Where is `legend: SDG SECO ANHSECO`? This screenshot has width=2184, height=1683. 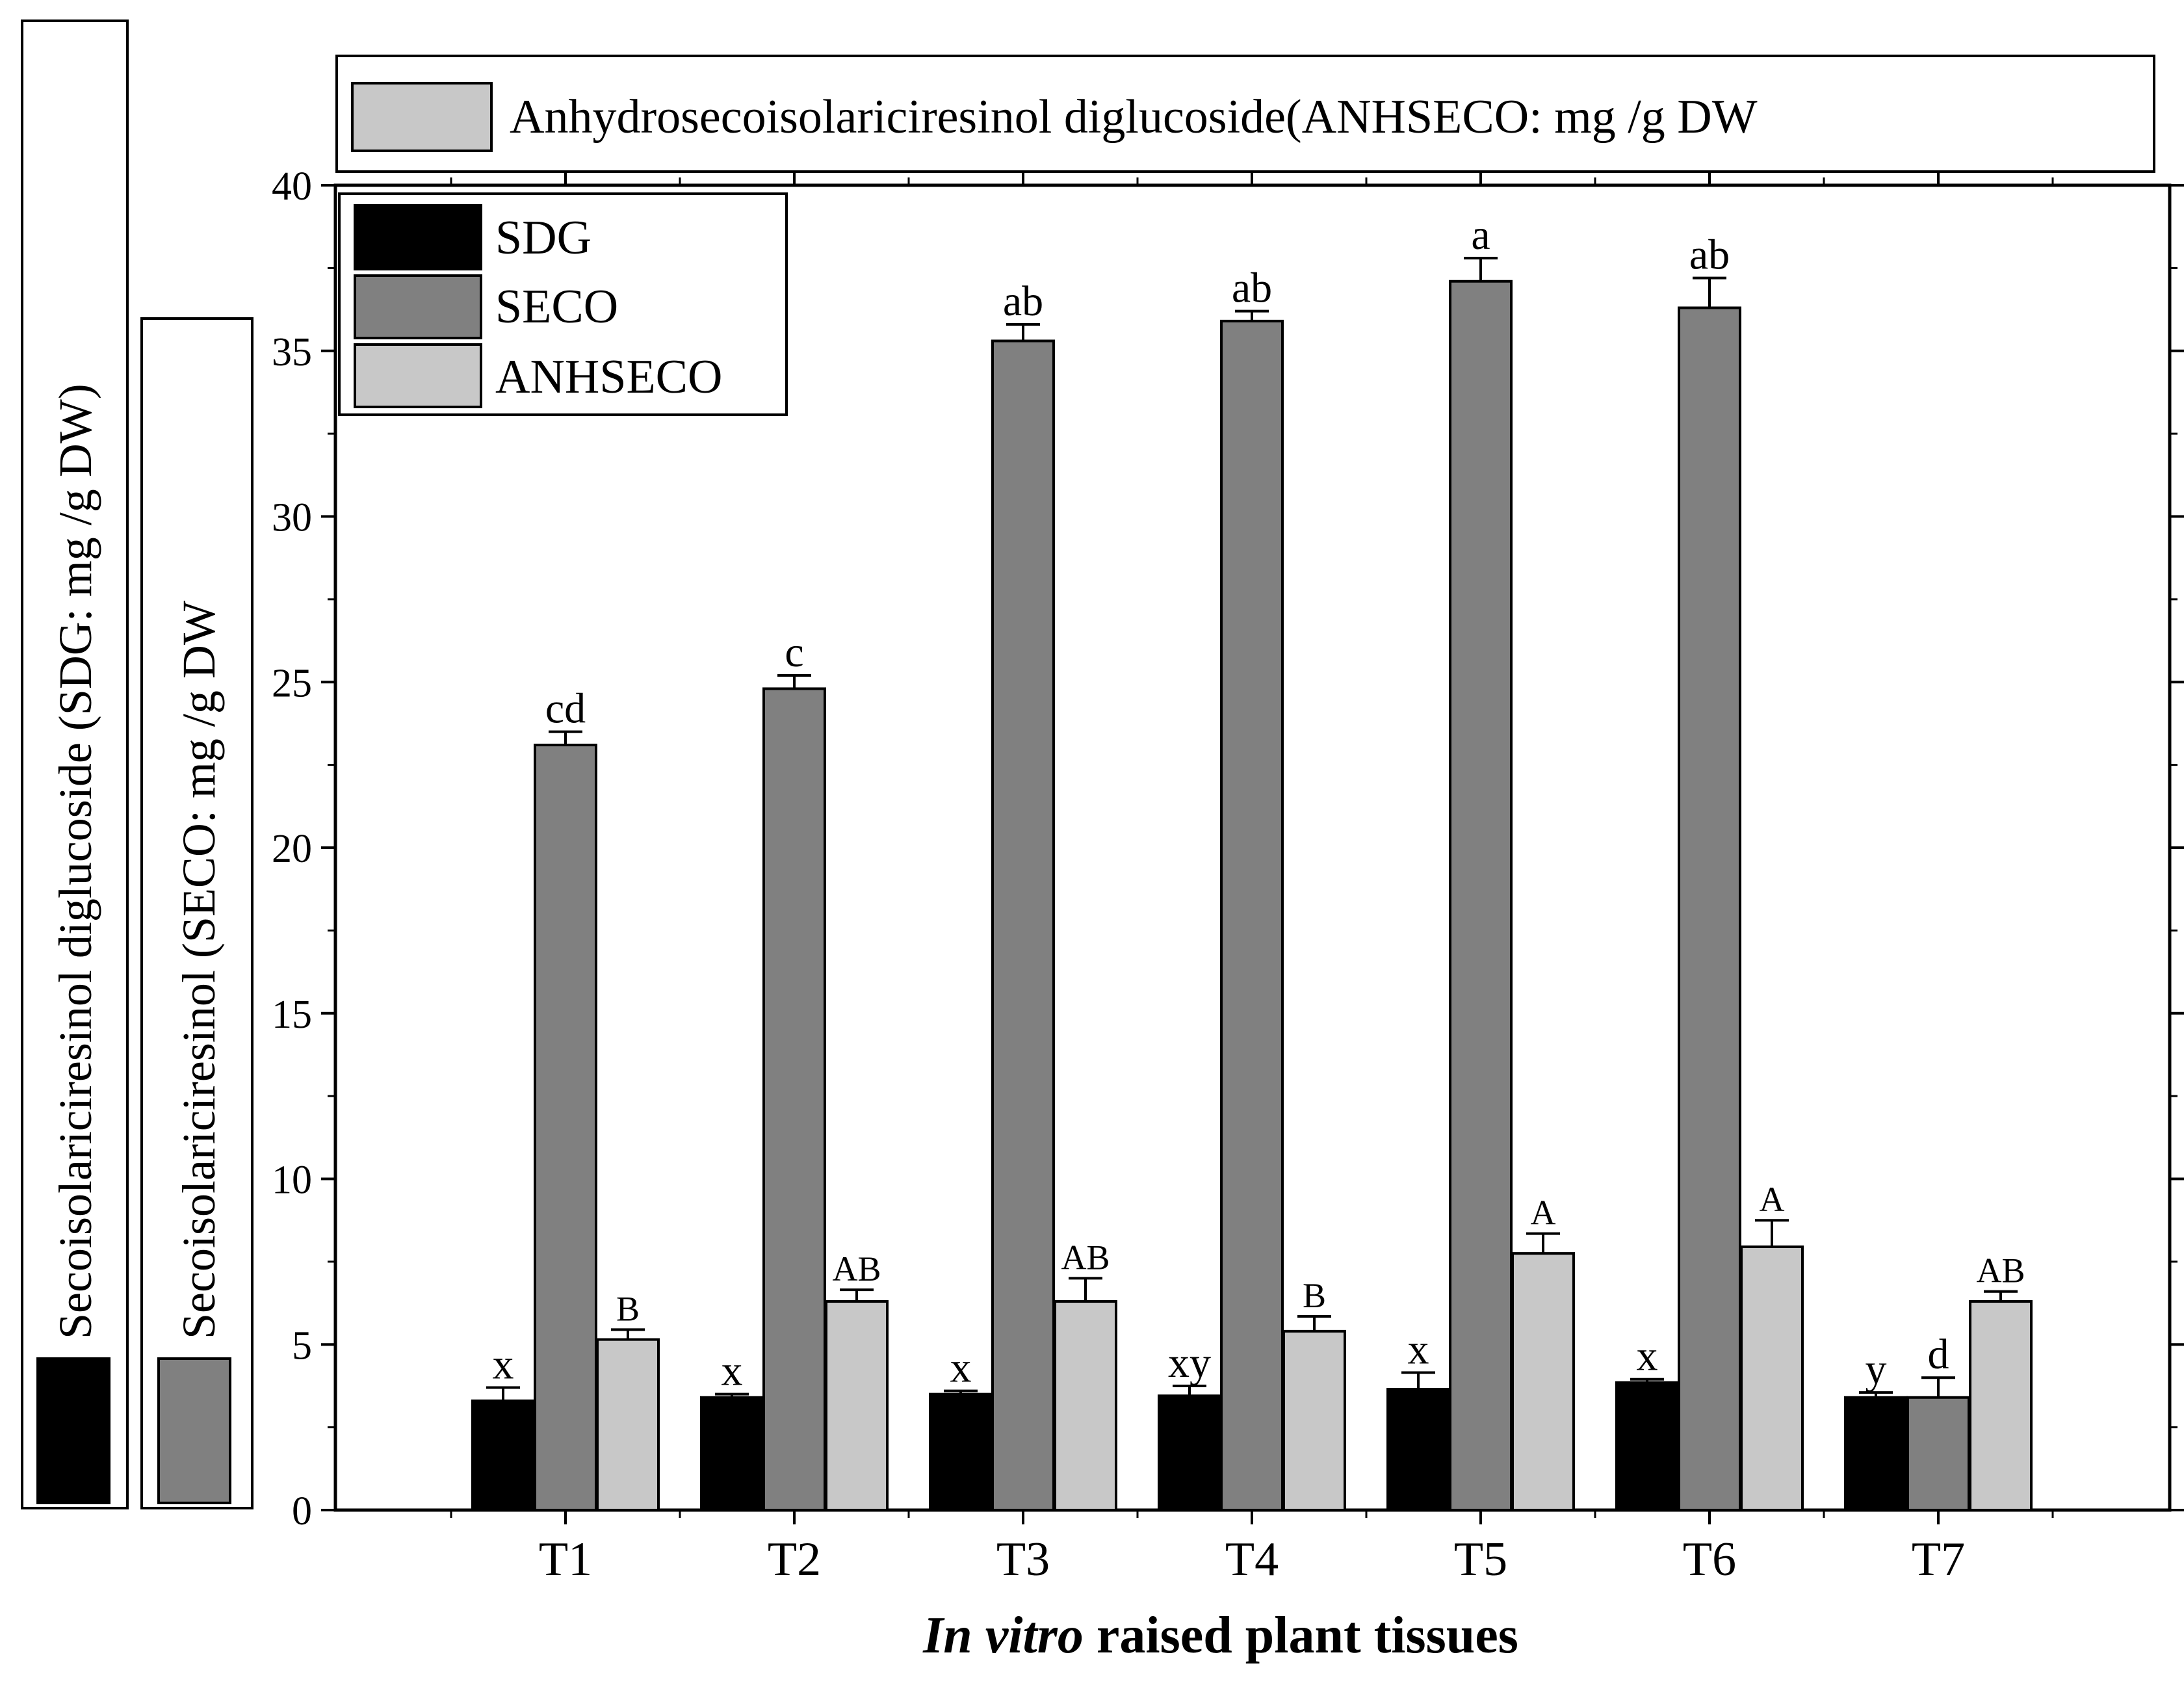
legend: SDG SECO ANHSECO is located at coordinates (563, 304).